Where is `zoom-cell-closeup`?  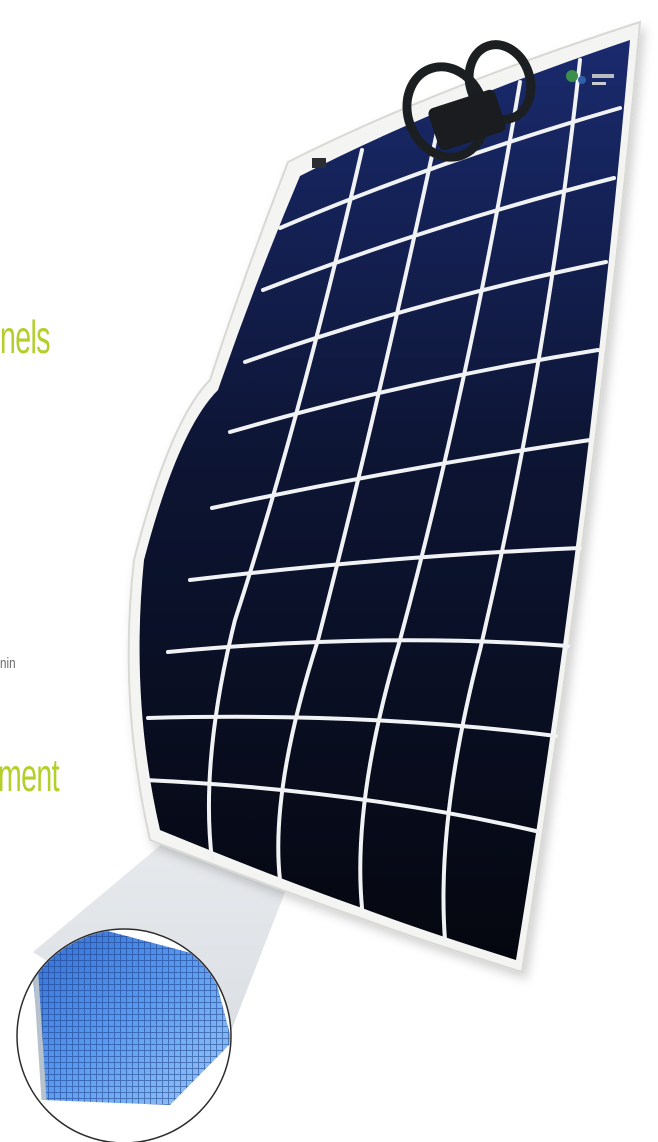 zoom-cell-closeup is located at coordinates (130, 1017).